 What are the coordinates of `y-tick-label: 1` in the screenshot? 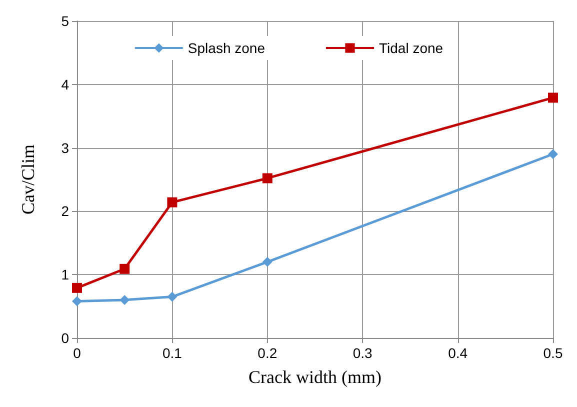 It's located at (65, 274).